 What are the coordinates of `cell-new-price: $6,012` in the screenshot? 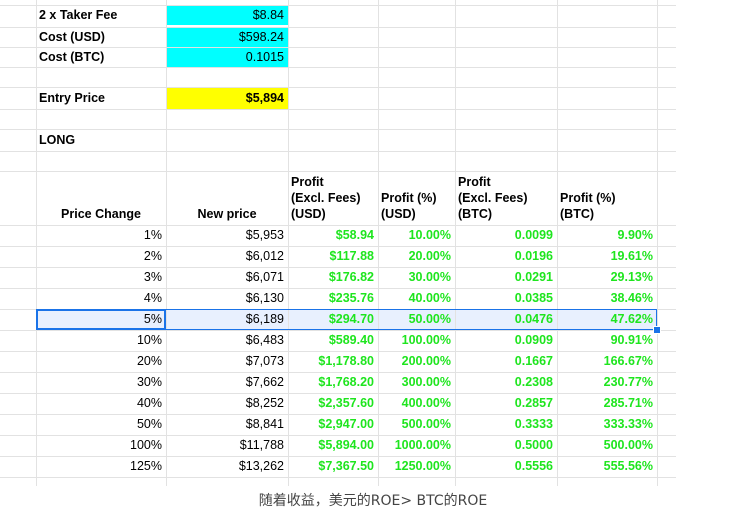 It's located at (264, 256).